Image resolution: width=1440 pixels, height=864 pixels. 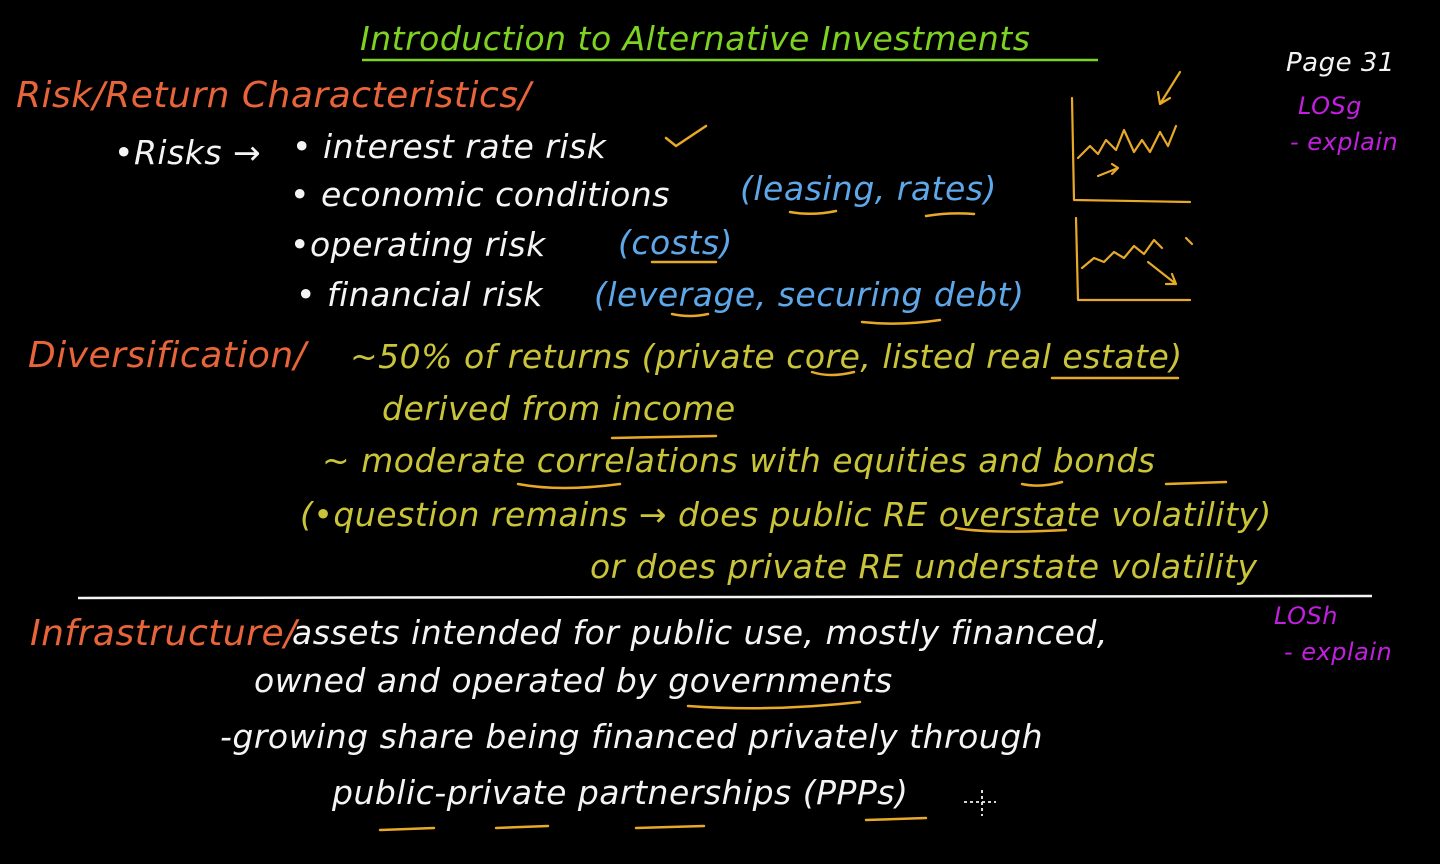 What do you see at coordinates (522, 827) in the screenshot?
I see `underline-private-ppp` at bounding box center [522, 827].